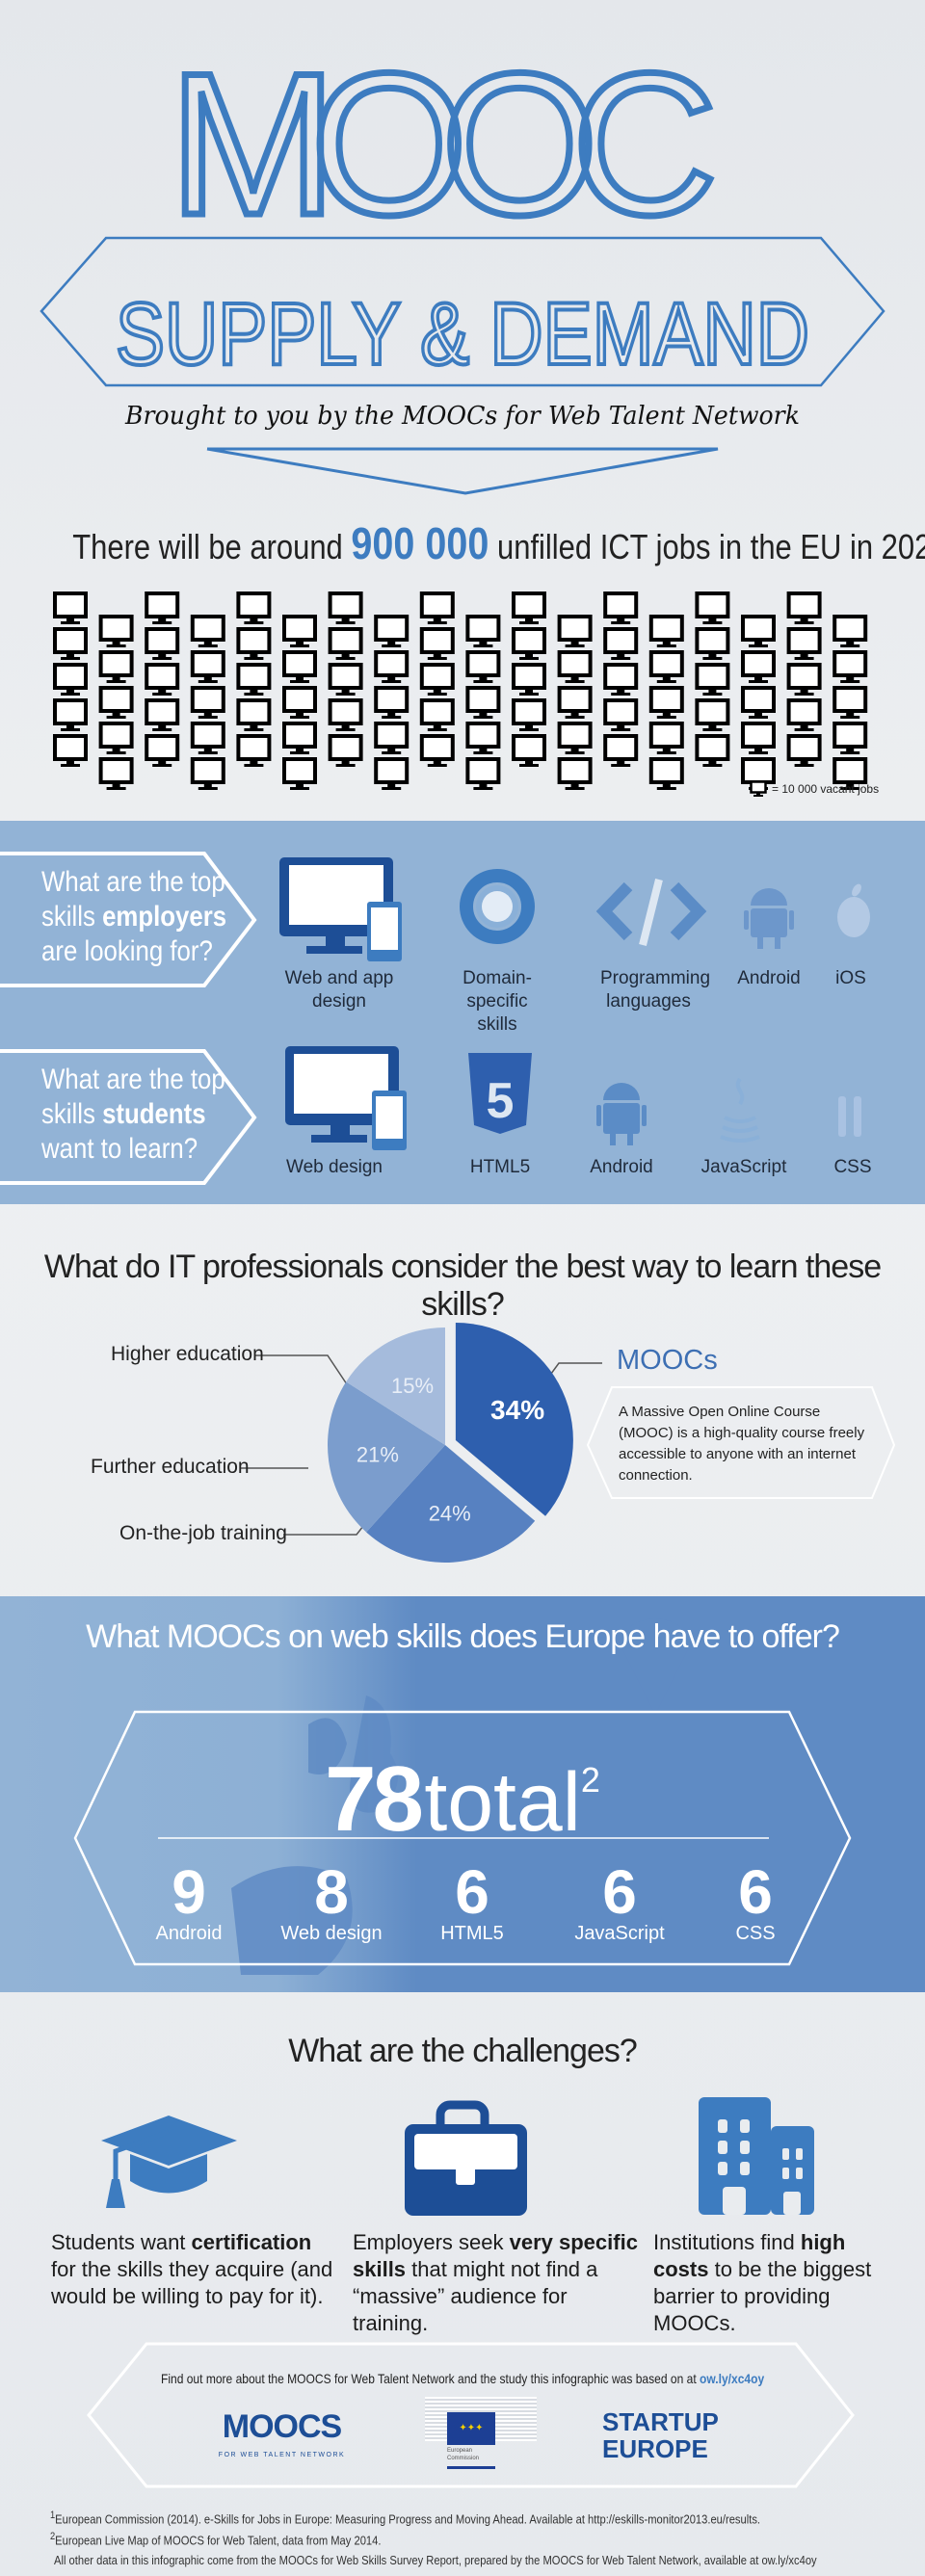  I want to click on subtitle: SUPPLY & DEMAND, so click(462, 334).